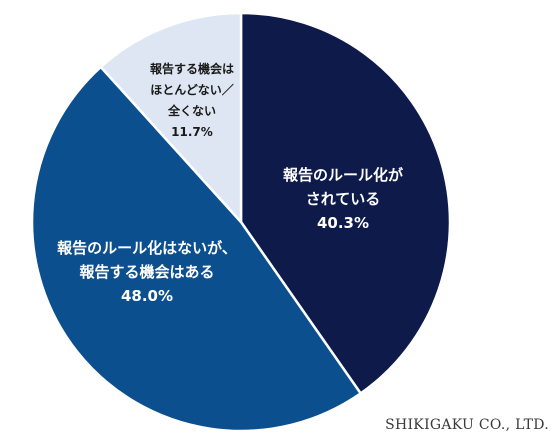 This screenshot has height=435, width=555. I want to click on slice-value-label: 40.3%, so click(343, 223).